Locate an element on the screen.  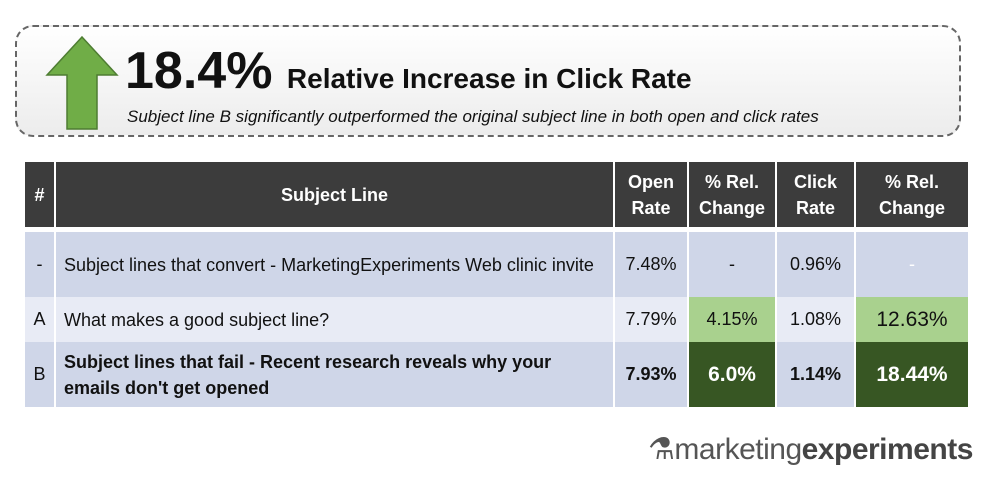
click-change-cell: - is located at coordinates (912, 264).